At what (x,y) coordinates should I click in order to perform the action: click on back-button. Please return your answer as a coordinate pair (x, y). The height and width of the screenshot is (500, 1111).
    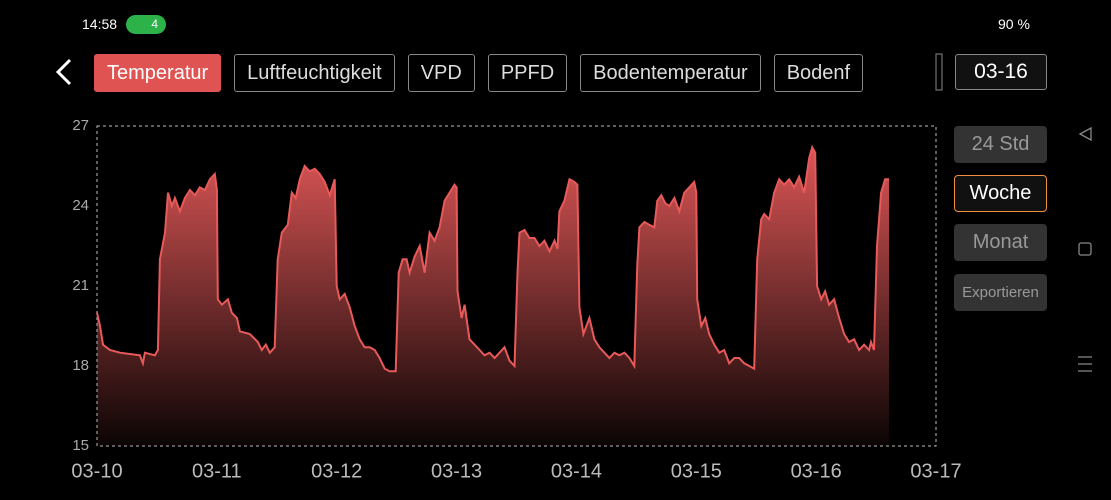
    Looking at the image, I should click on (63, 72).